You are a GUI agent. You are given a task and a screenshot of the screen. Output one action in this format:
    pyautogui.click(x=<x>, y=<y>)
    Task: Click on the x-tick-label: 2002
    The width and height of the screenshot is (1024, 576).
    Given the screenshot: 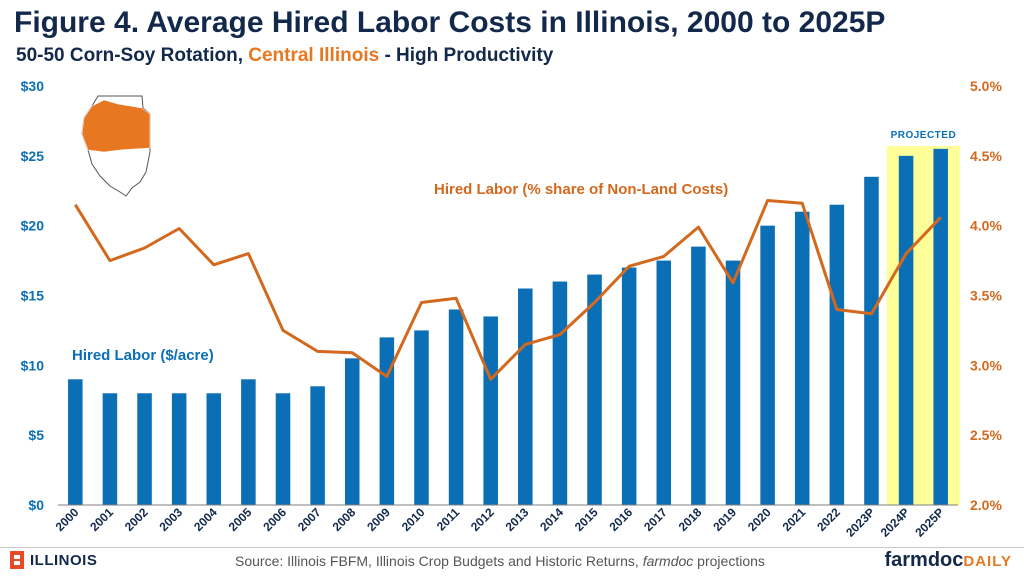 What is the action you would take?
    pyautogui.click(x=136, y=519)
    